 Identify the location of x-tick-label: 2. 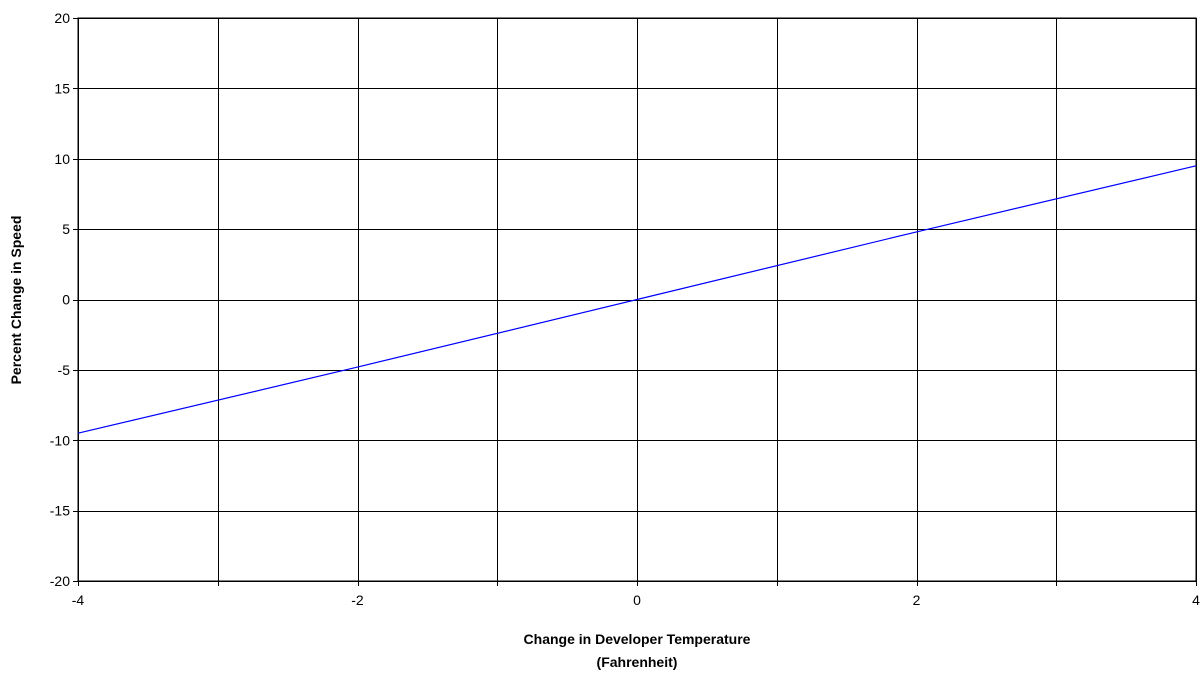
(917, 600).